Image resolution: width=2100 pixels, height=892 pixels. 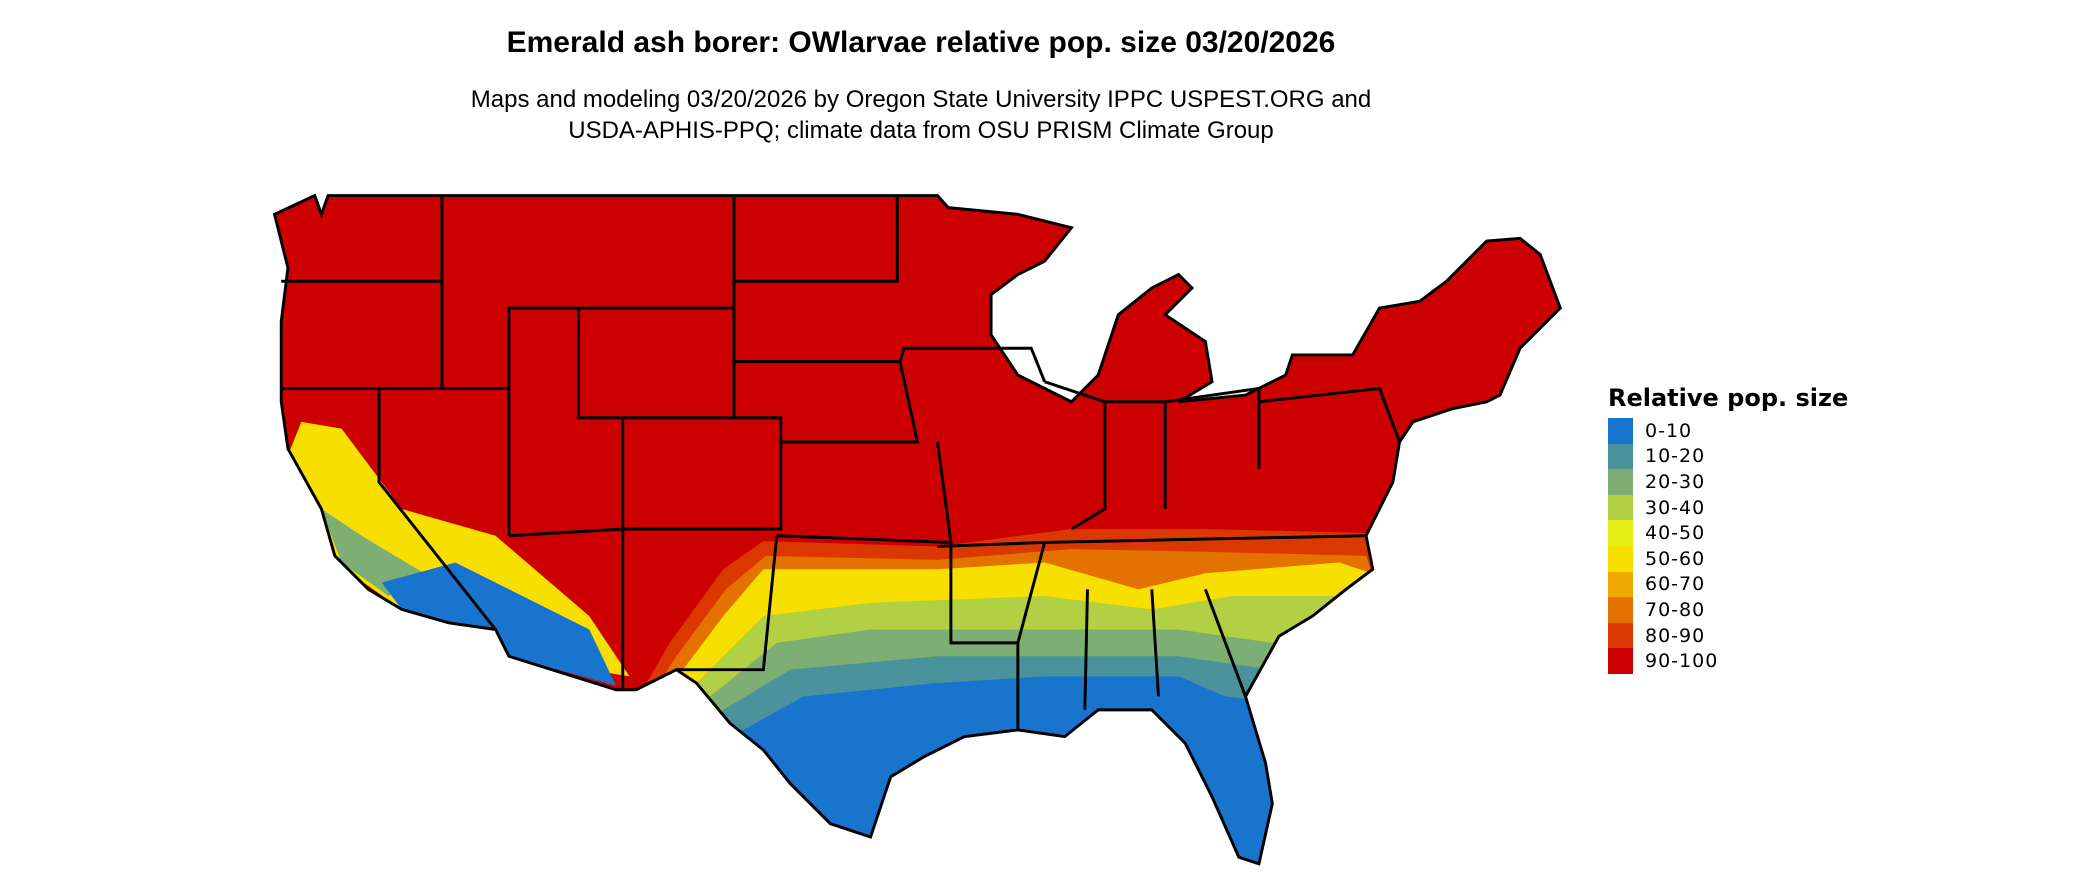 I want to click on legend-label: 0-10, so click(x=1669, y=430).